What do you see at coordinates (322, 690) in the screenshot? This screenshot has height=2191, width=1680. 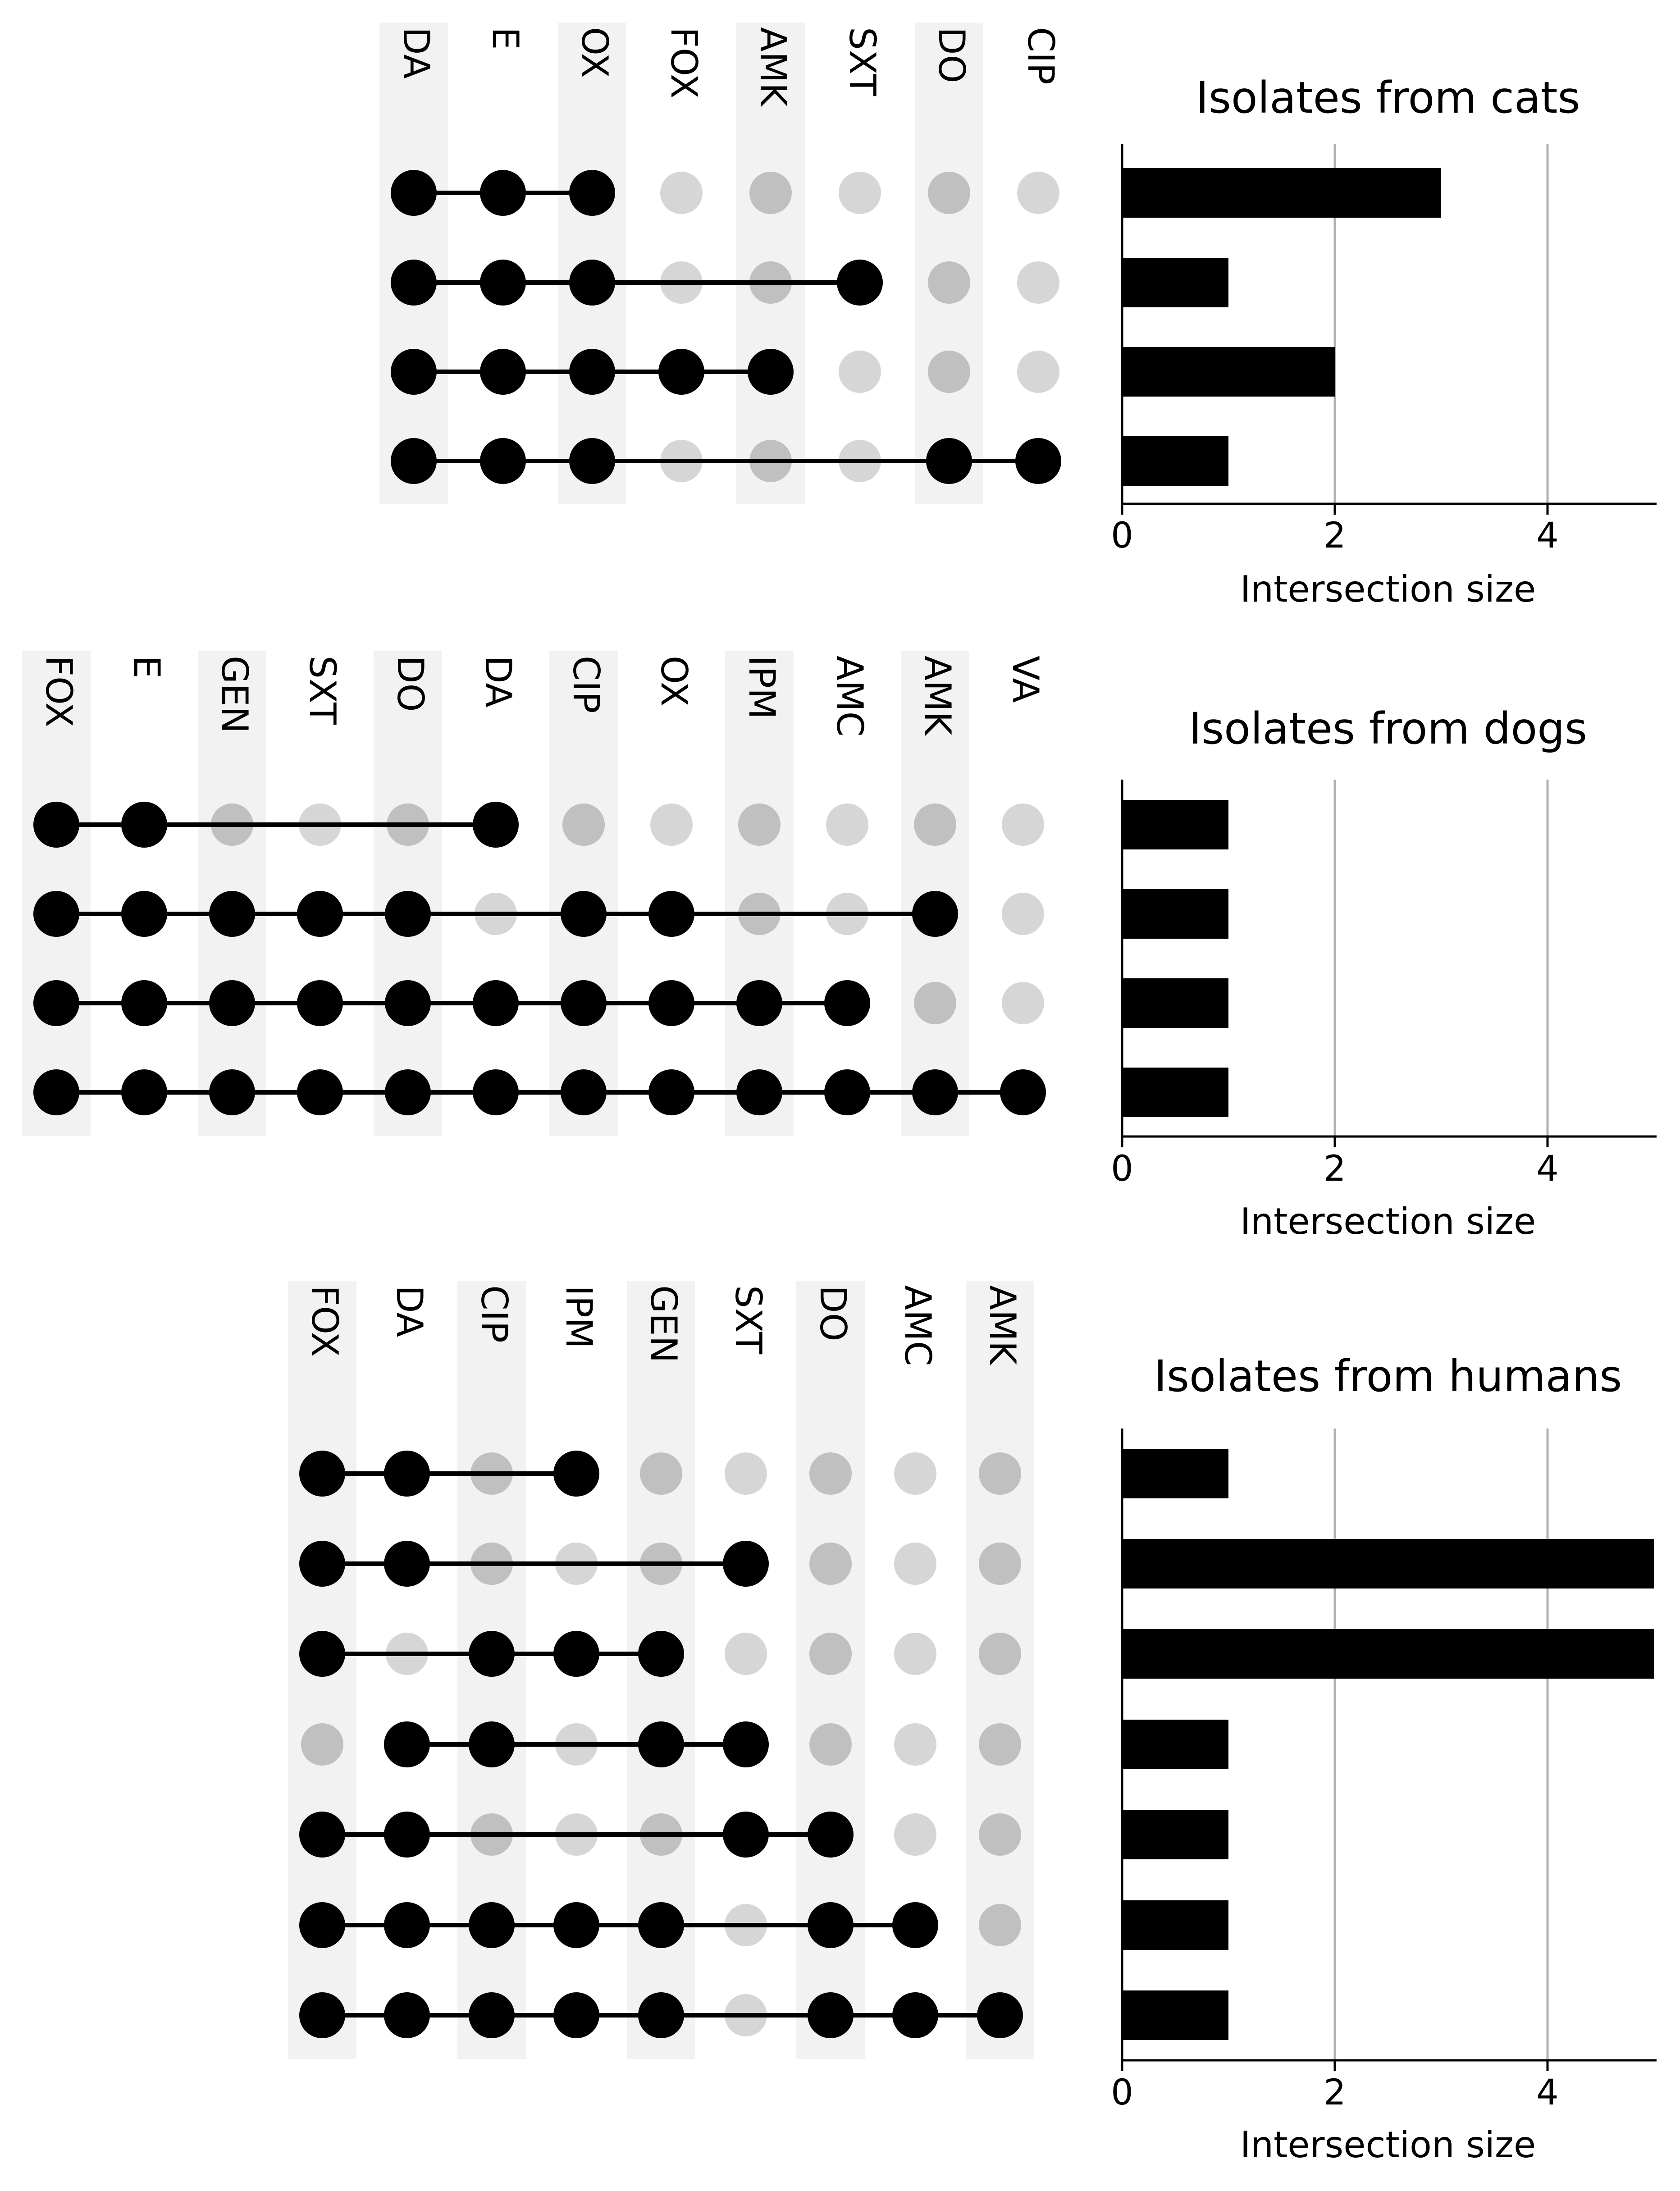 I see `set-label: SXT` at bounding box center [322, 690].